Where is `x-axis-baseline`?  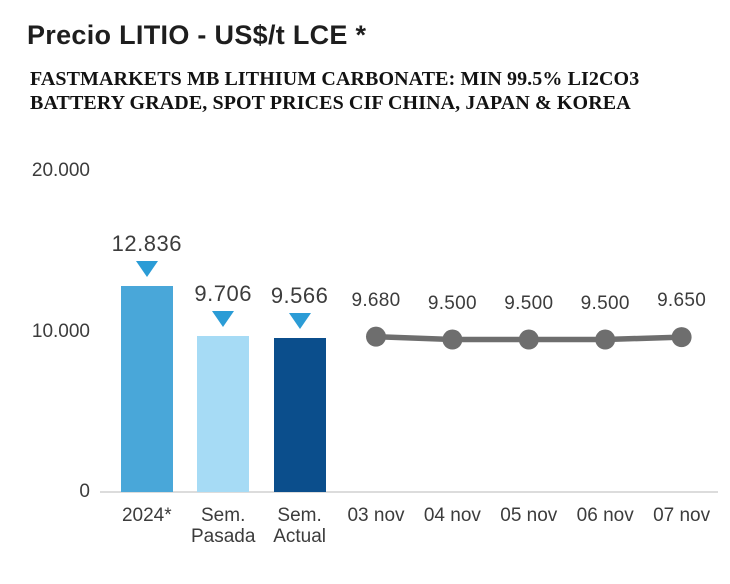 x-axis-baseline is located at coordinates (409, 492).